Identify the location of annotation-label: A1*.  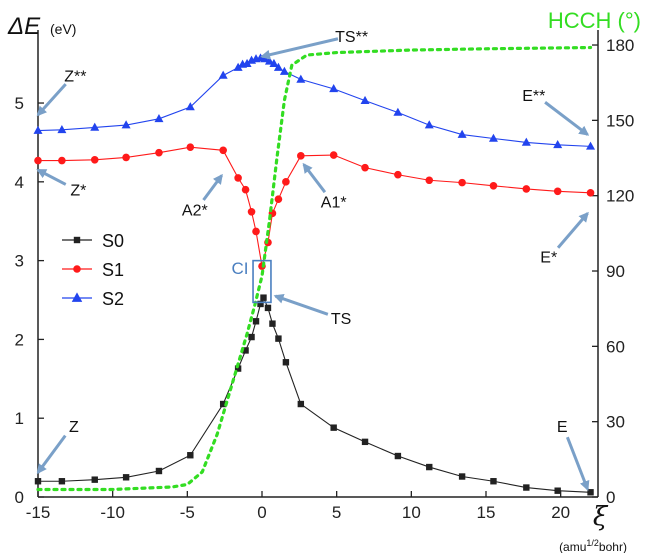
(334, 203).